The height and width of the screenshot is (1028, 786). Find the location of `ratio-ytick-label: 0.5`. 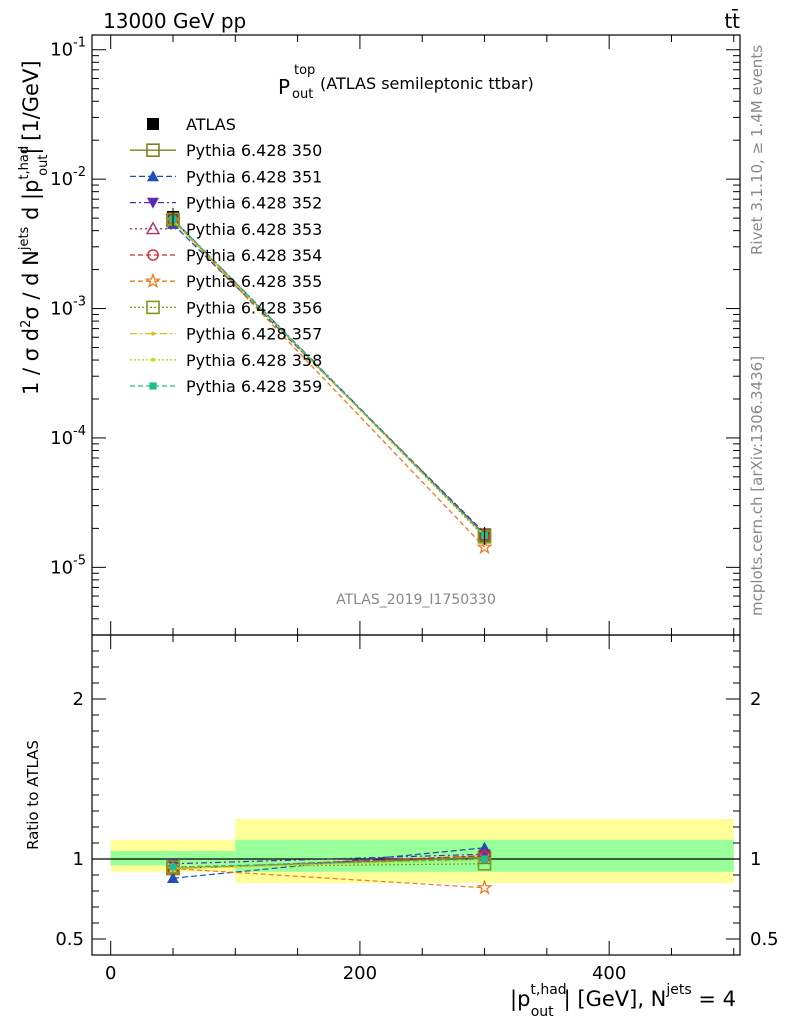

ratio-ytick-label: 0.5 is located at coordinates (69, 939).